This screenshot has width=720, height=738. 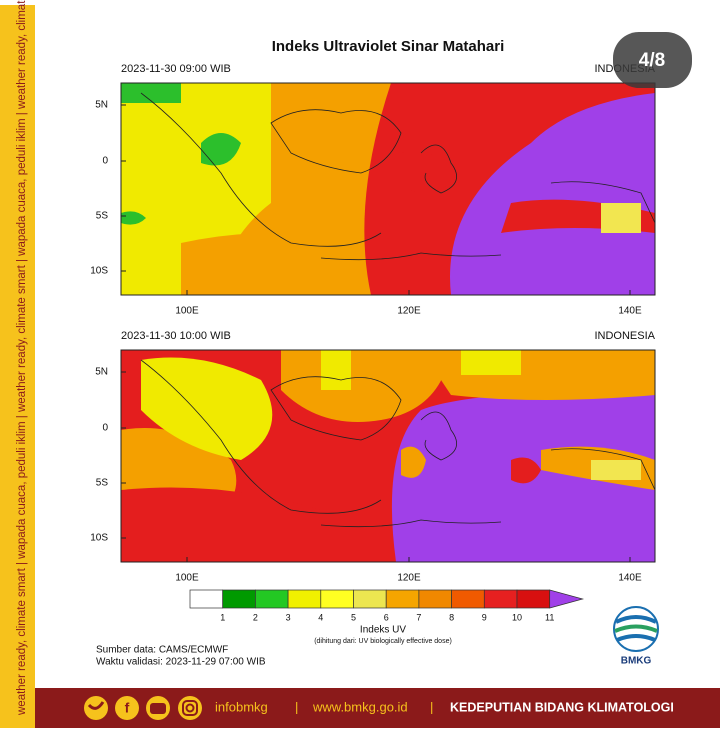 What do you see at coordinates (484, 617) in the screenshot?
I see `colorbar-label: 9` at bounding box center [484, 617].